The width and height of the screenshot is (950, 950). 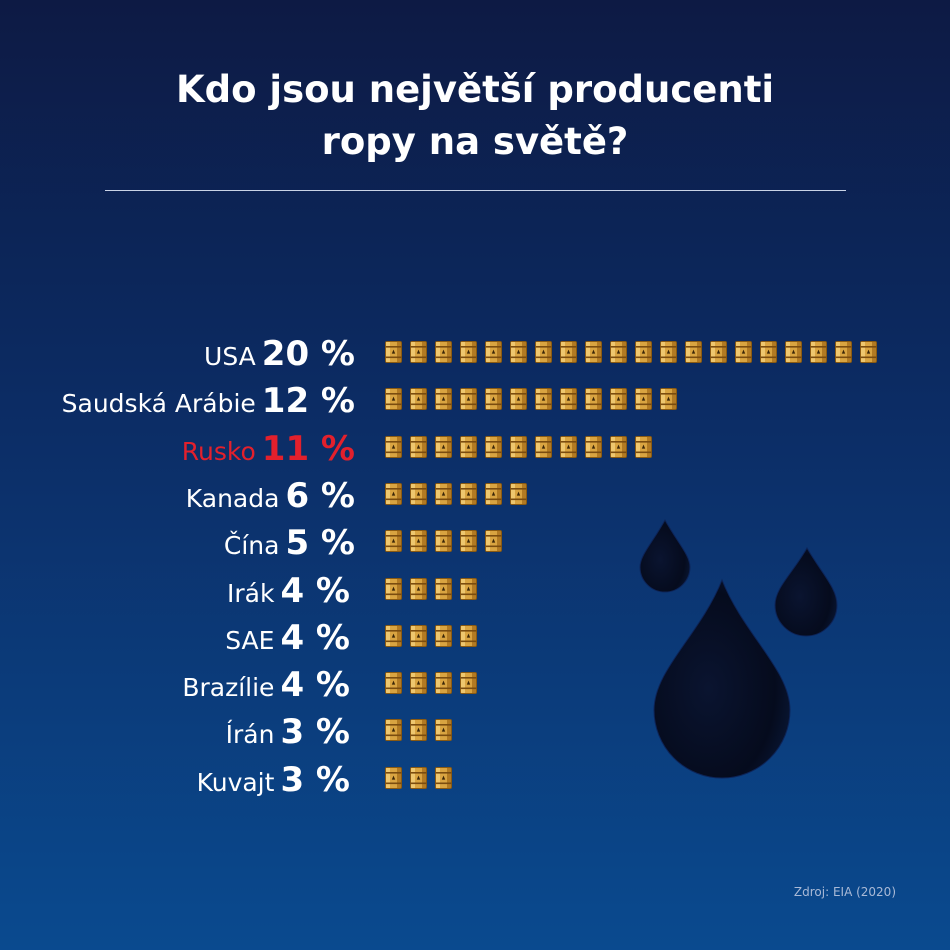 I want to click on category-label: Čína, so click(x=251, y=546).